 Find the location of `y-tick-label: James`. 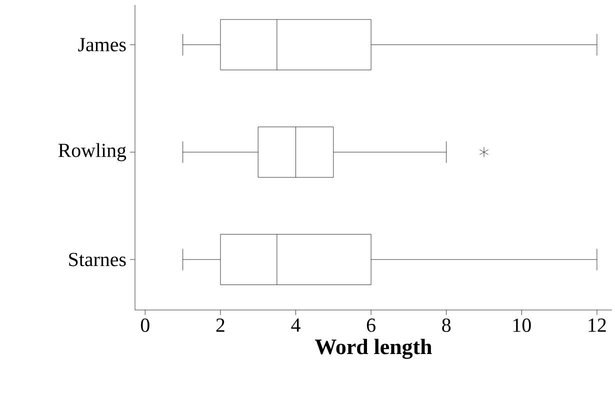

y-tick-label: James is located at coordinates (102, 45).